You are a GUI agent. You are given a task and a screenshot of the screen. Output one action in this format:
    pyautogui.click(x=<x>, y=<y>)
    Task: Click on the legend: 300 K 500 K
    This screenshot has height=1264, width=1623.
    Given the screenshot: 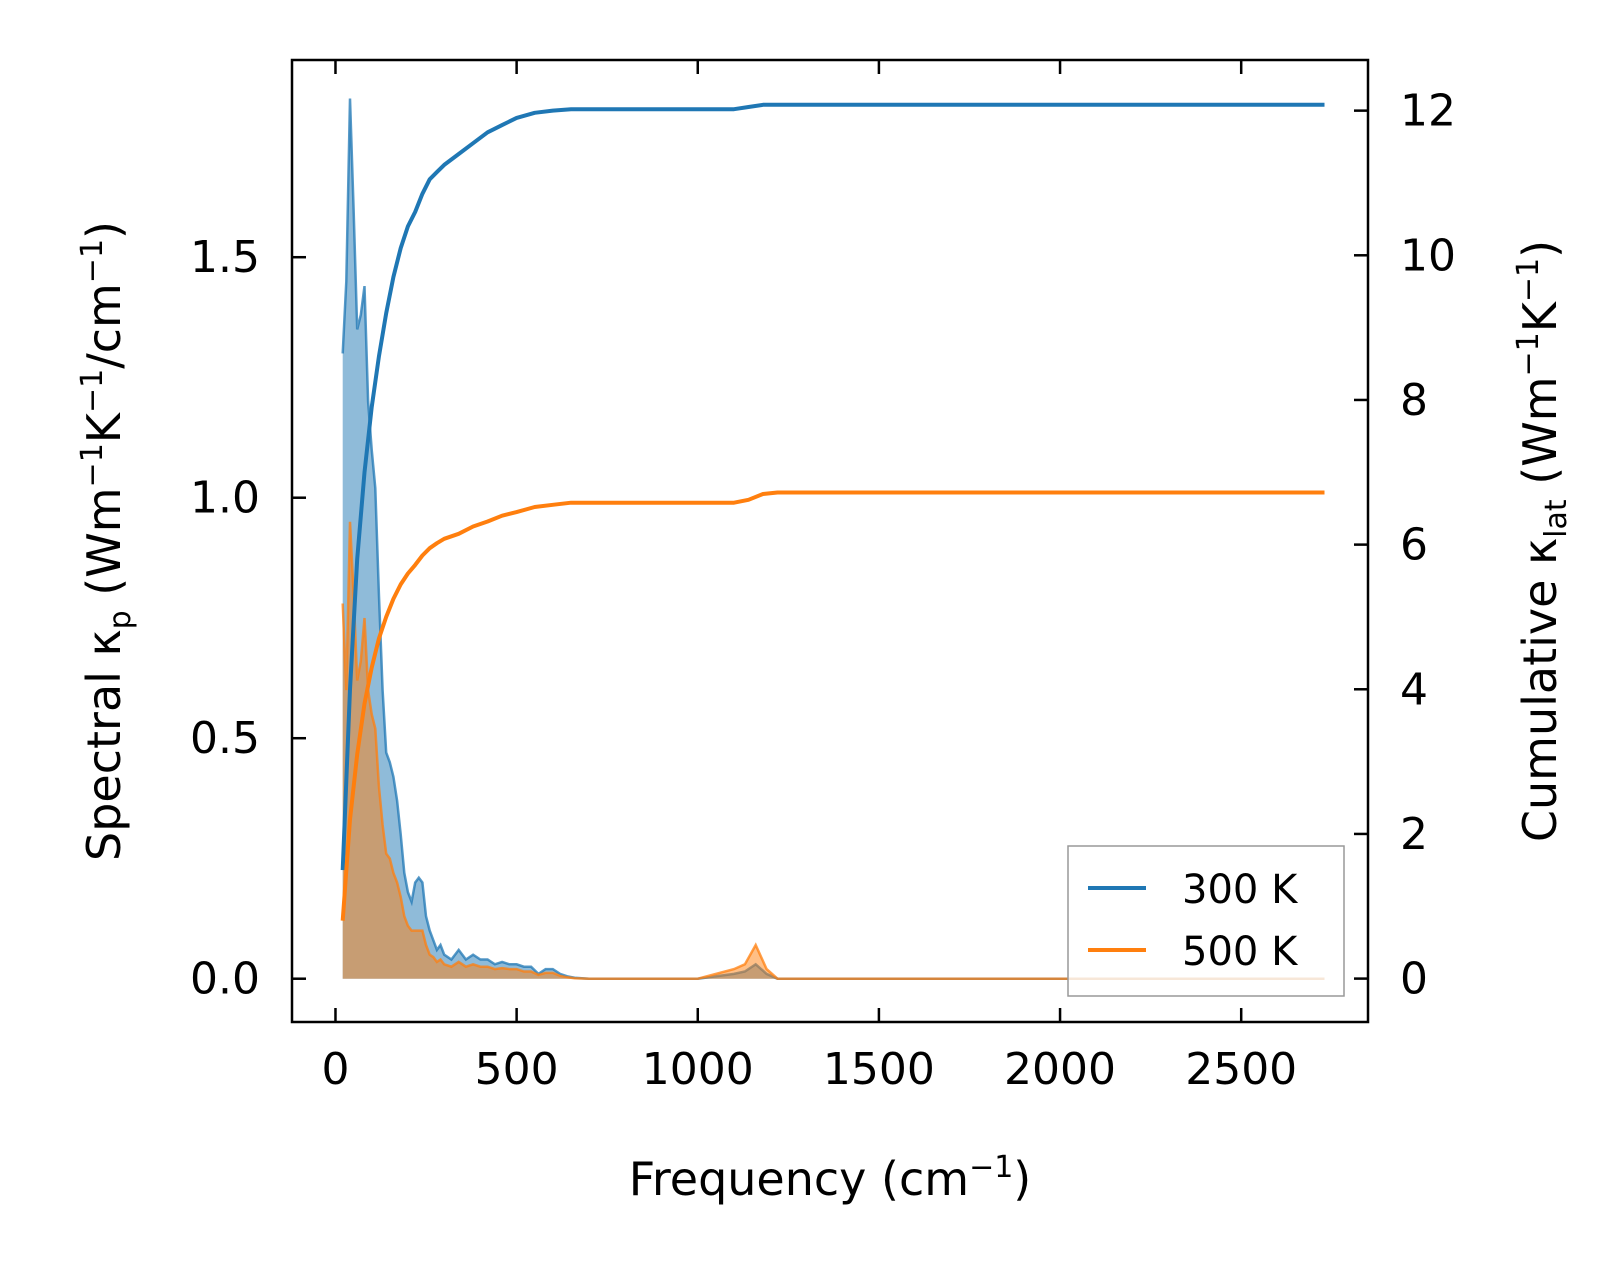 What is the action you would take?
    pyautogui.click(x=1206, y=921)
    